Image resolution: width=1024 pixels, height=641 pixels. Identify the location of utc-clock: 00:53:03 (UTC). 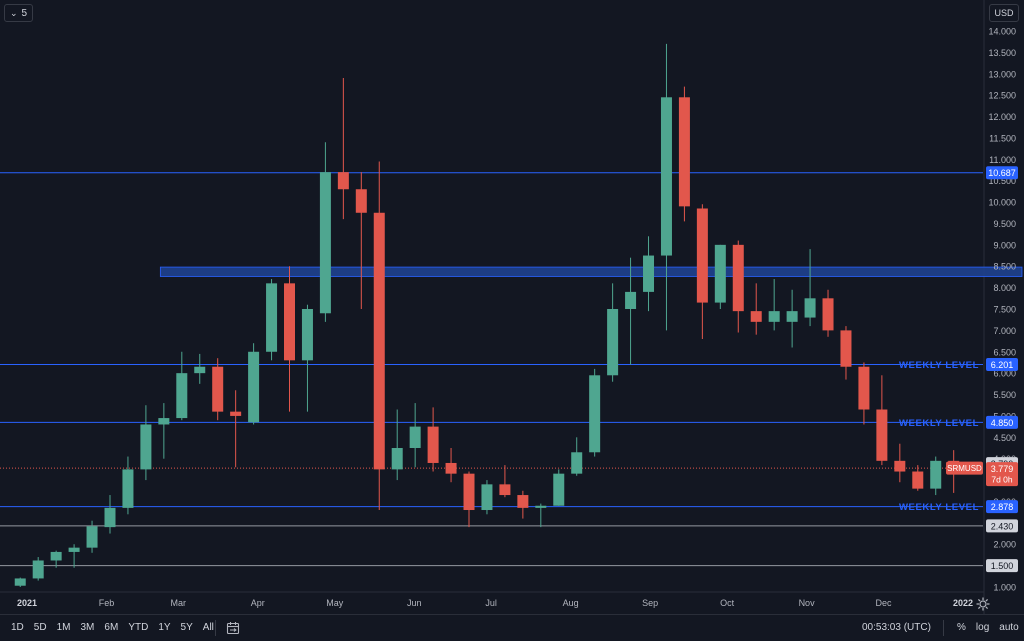
(896, 627).